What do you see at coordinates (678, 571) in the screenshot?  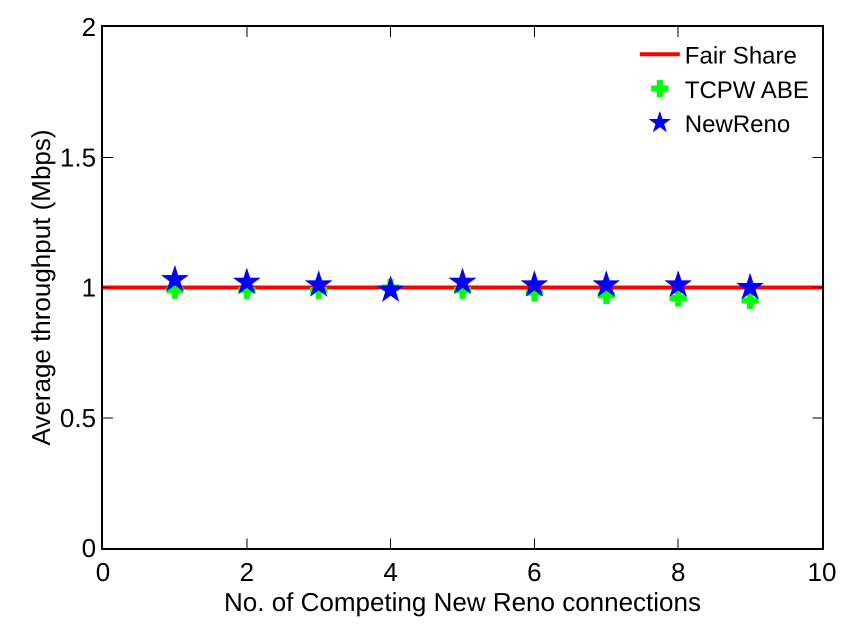 I see `x-tick-label: 8` at bounding box center [678, 571].